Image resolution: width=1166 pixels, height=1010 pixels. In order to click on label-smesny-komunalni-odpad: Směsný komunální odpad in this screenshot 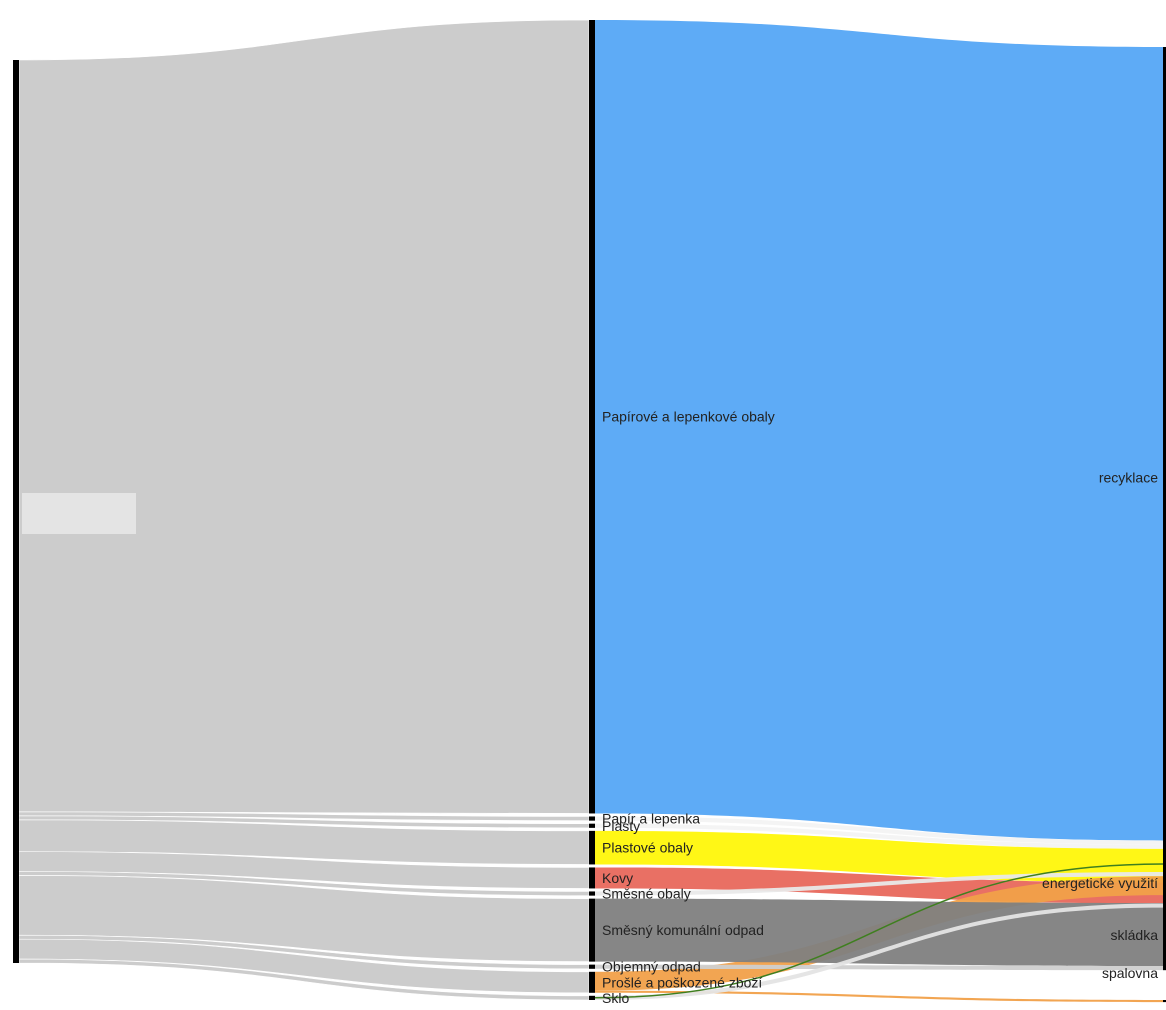, I will do `click(683, 930)`.